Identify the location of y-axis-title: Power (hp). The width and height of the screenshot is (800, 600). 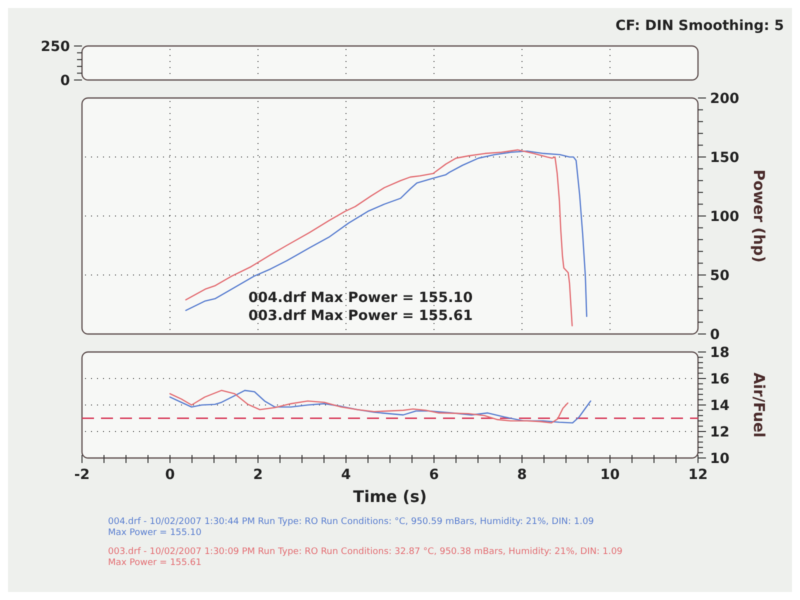
(759, 216).